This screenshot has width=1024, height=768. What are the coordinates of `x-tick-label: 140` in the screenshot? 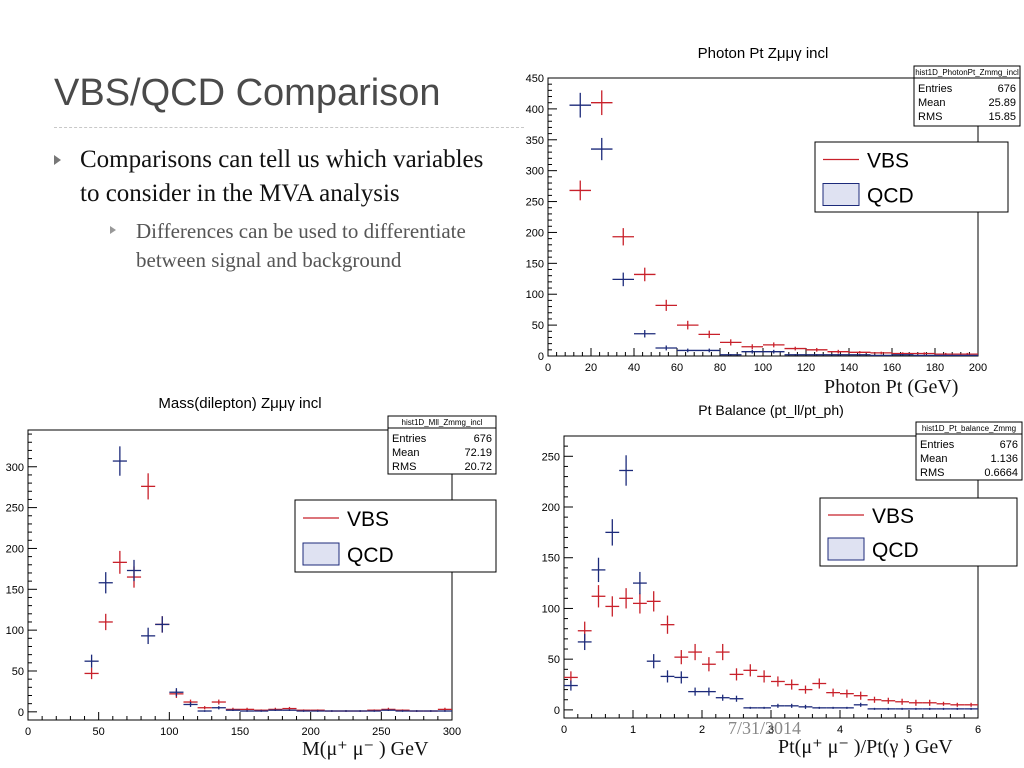 It's located at (849, 368).